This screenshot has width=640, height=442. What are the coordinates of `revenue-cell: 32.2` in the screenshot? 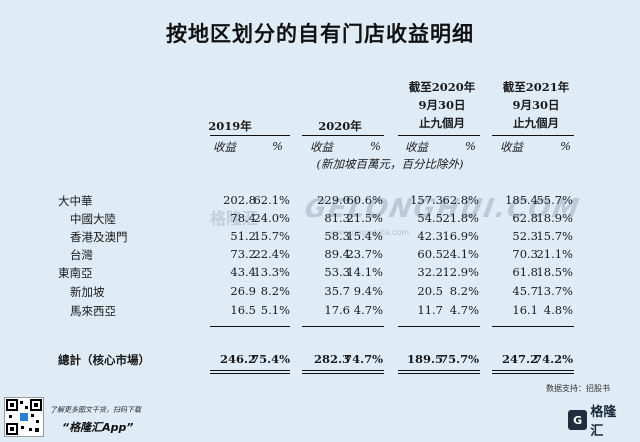 It's located at (430, 272).